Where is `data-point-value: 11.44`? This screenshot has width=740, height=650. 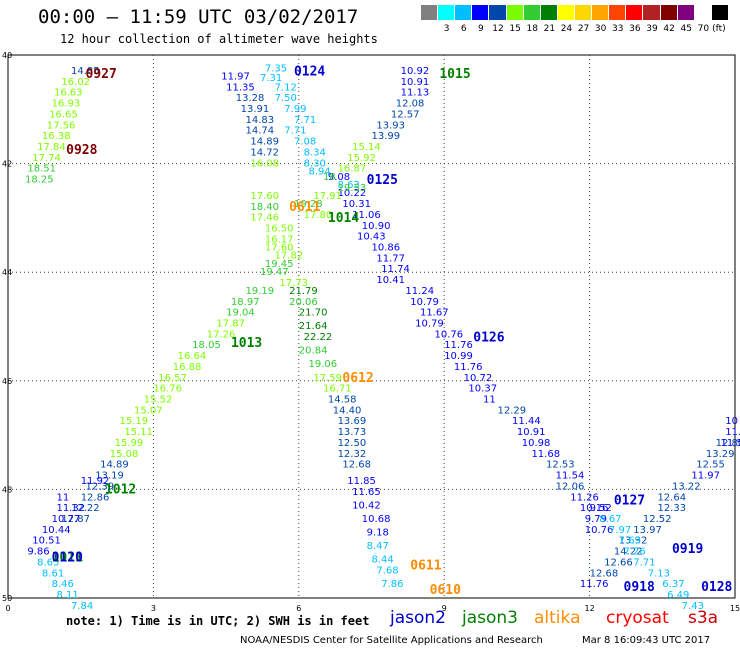
data-point-value: 11.44 is located at coordinates (526, 421).